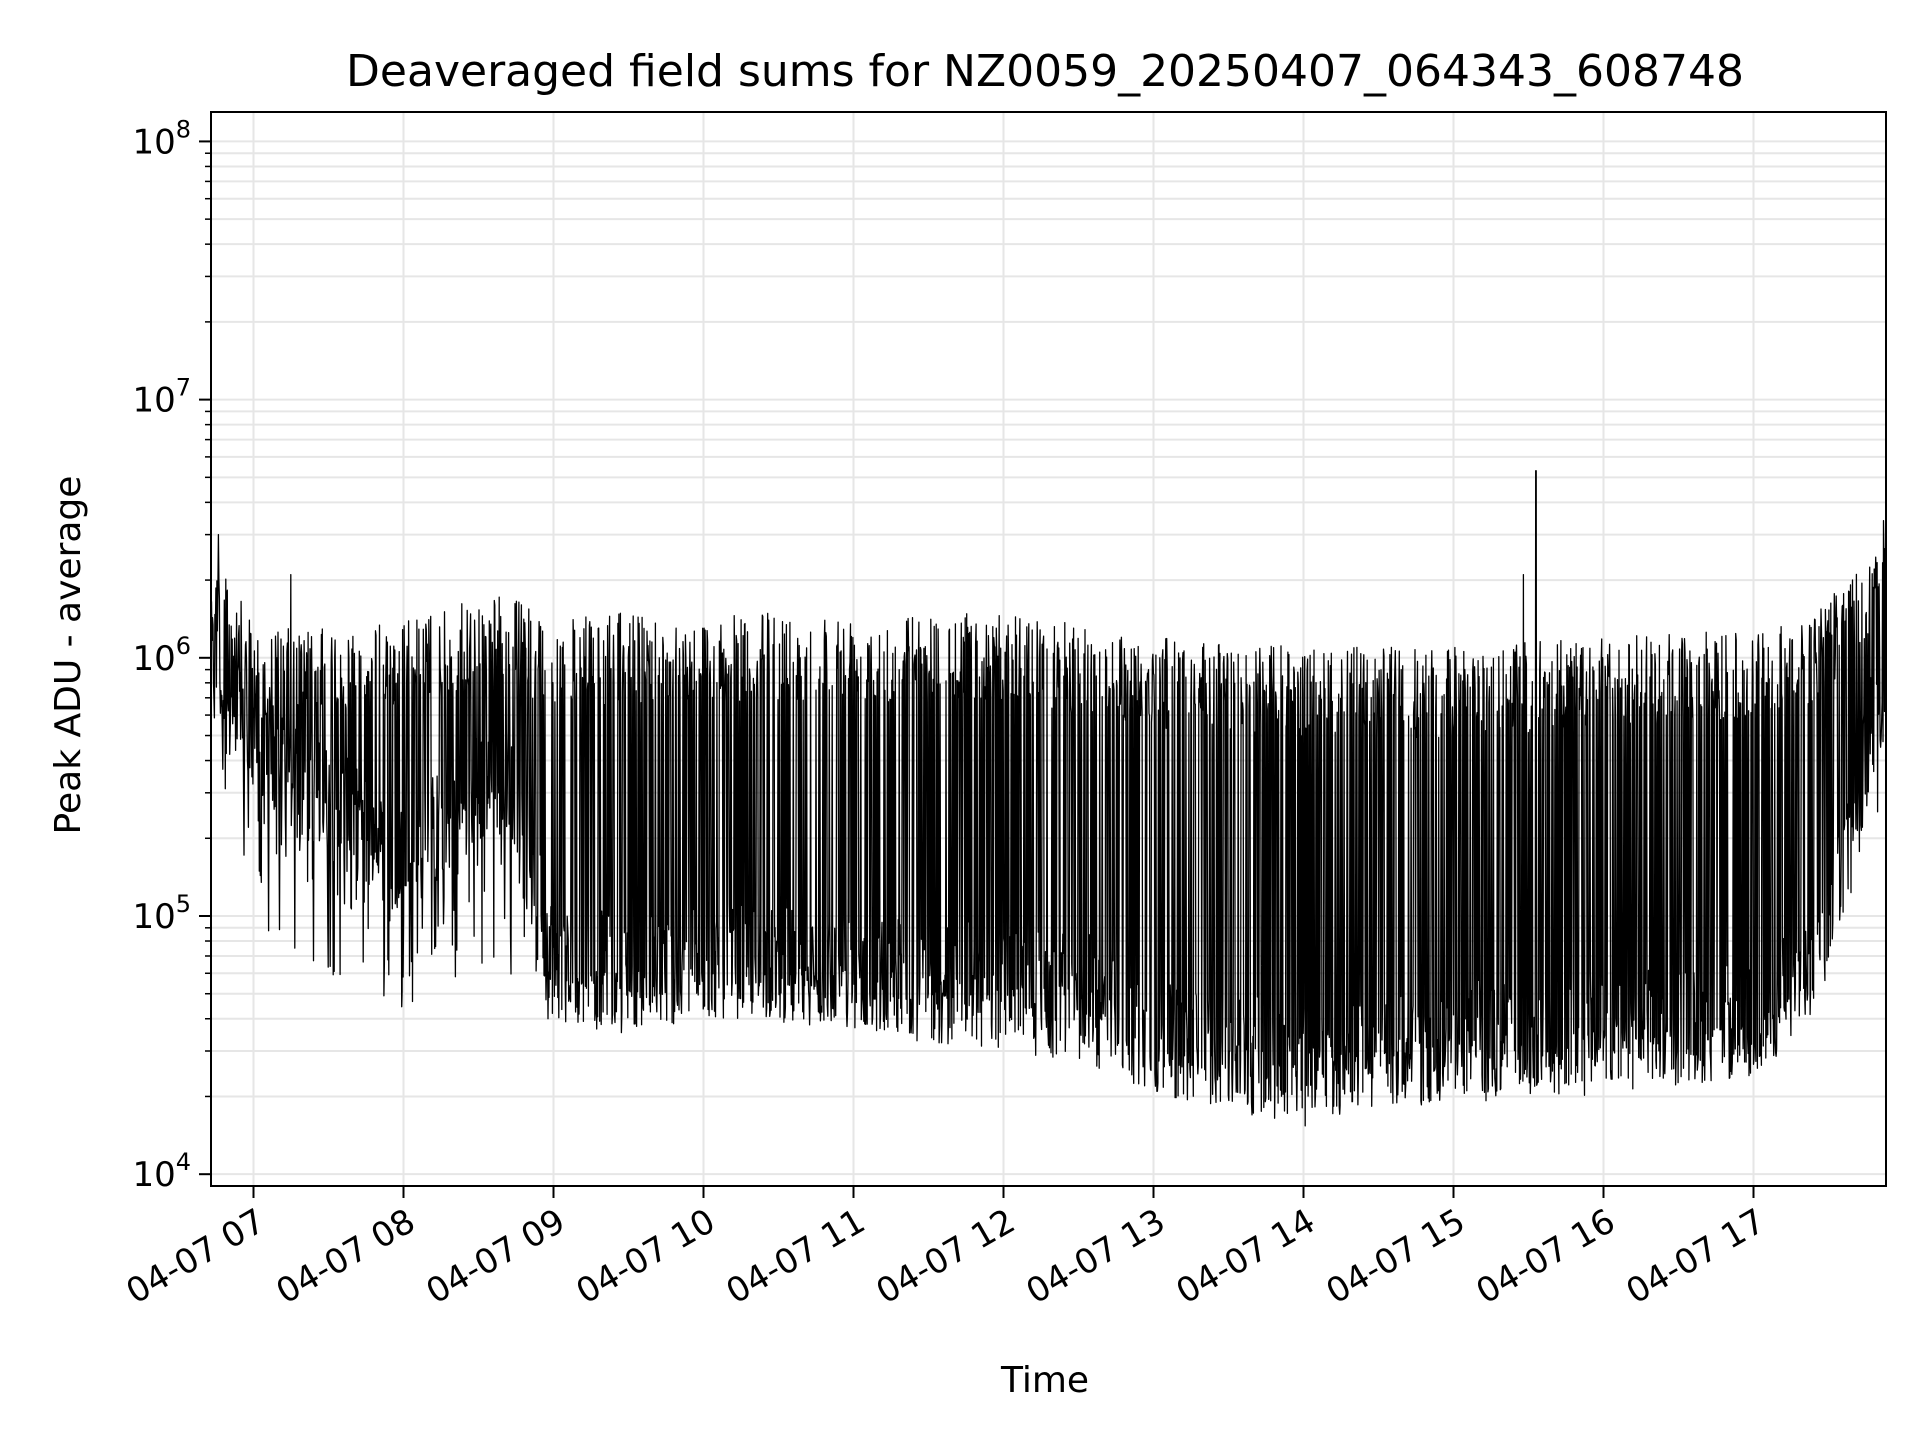  Describe the element at coordinates (68, 655) in the screenshot. I see `y-axis-label: Peak ADU - average` at that location.